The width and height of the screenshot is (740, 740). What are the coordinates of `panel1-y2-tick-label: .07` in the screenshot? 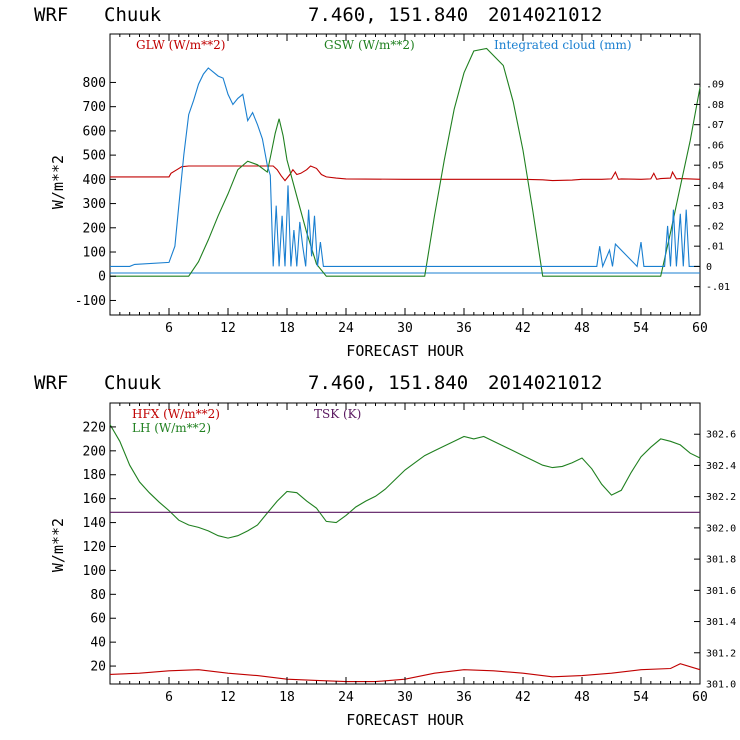 It's located at (715, 125).